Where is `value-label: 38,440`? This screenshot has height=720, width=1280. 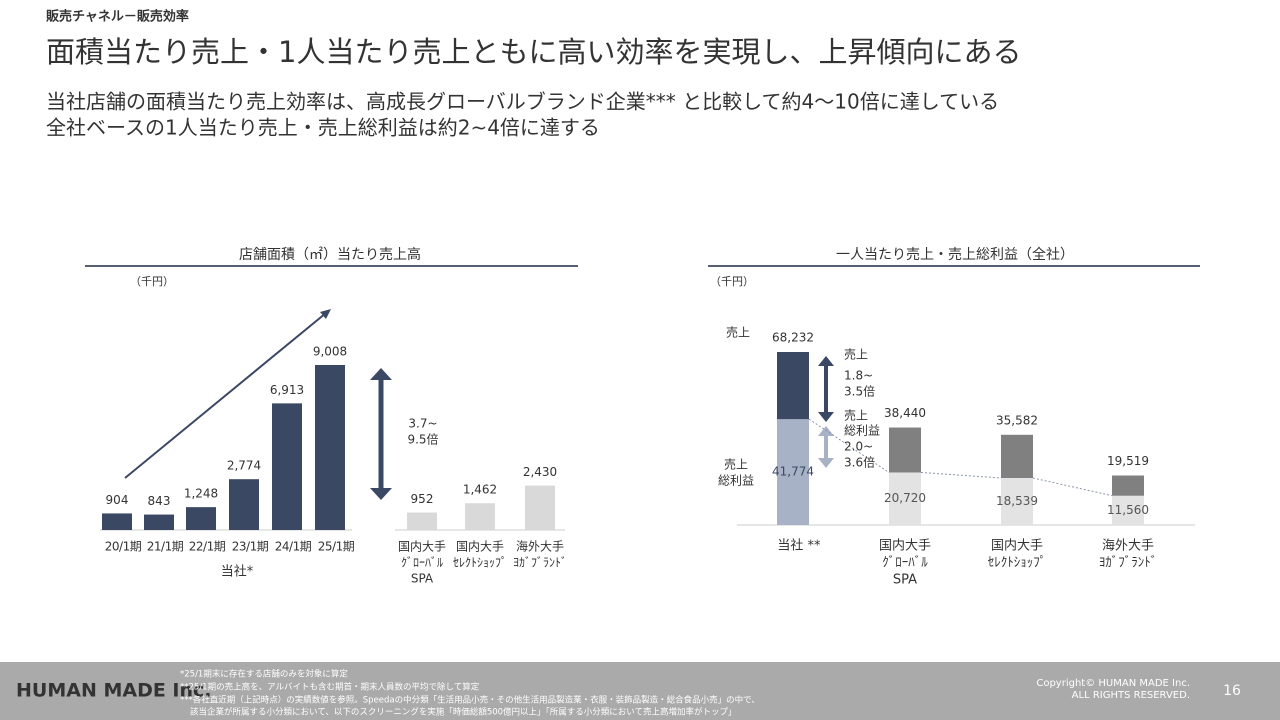
value-label: 38,440 is located at coordinates (905, 413).